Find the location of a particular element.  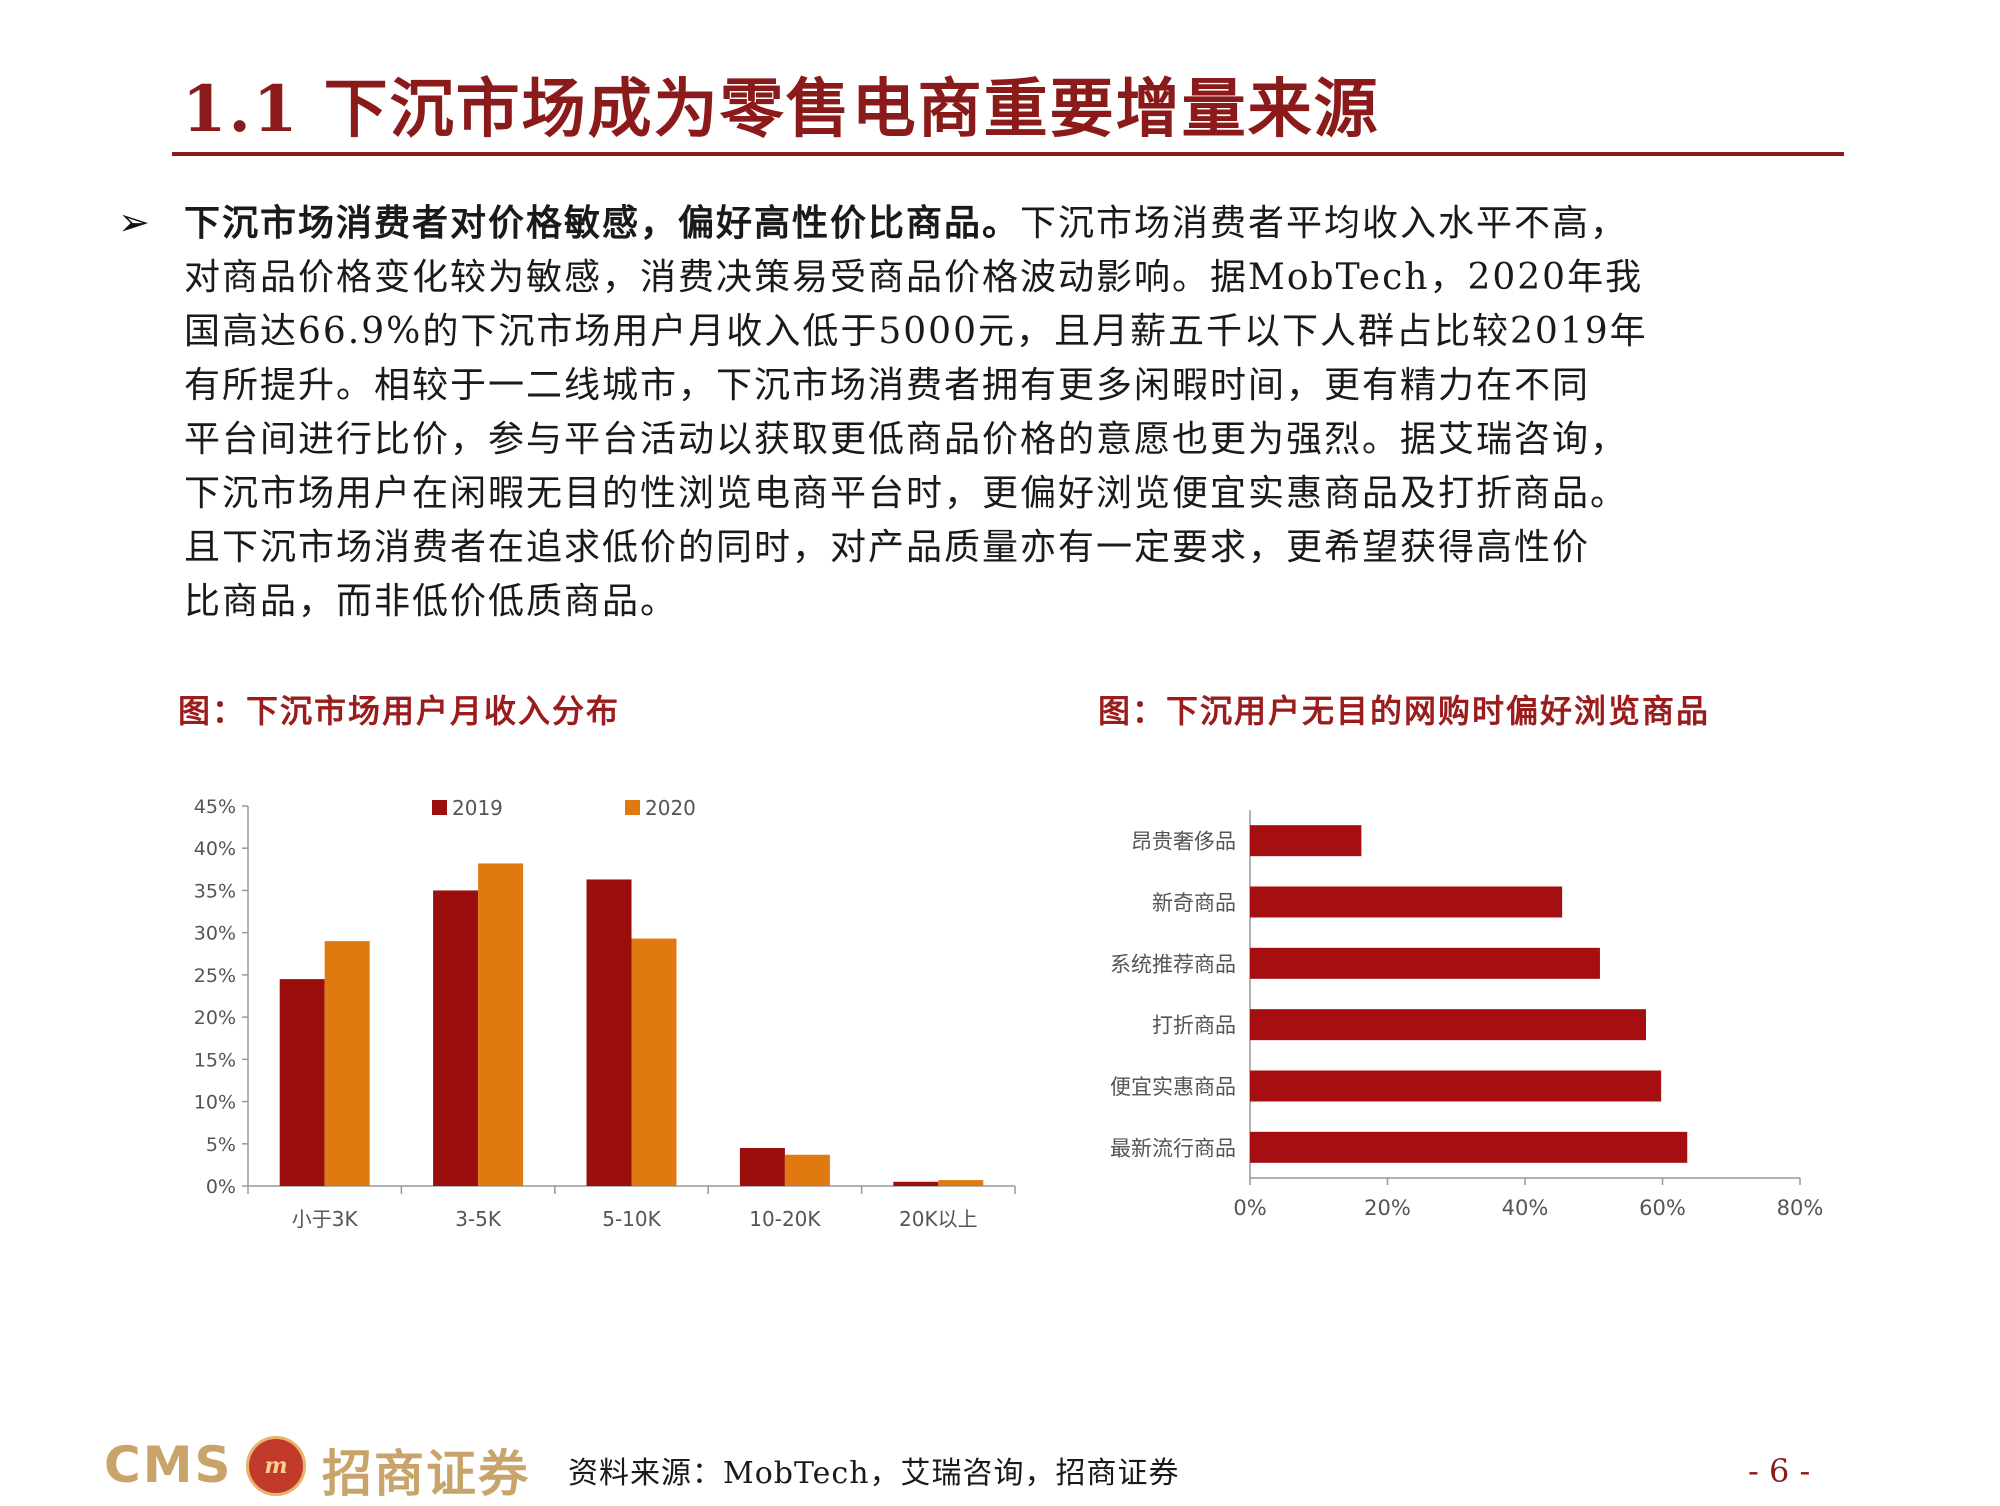

paragraph-line: 平台间进行比价，参与平台活动以获取更低商品价格的意愿也更为强烈。据艾瑞咨询， is located at coordinates (906, 439).